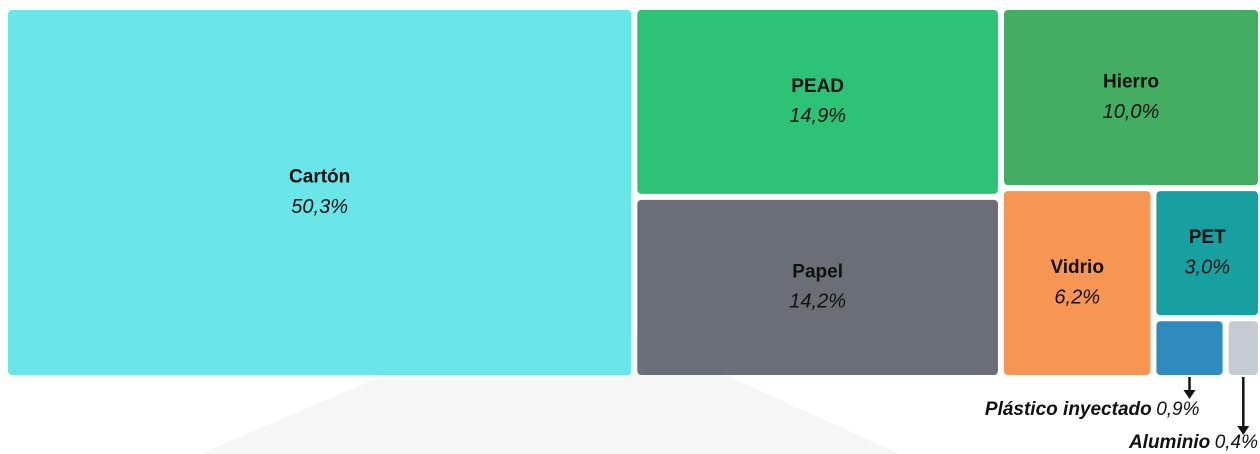  What do you see at coordinates (1177, 409) in the screenshot?
I see `label-value: 0,9%` at bounding box center [1177, 409].